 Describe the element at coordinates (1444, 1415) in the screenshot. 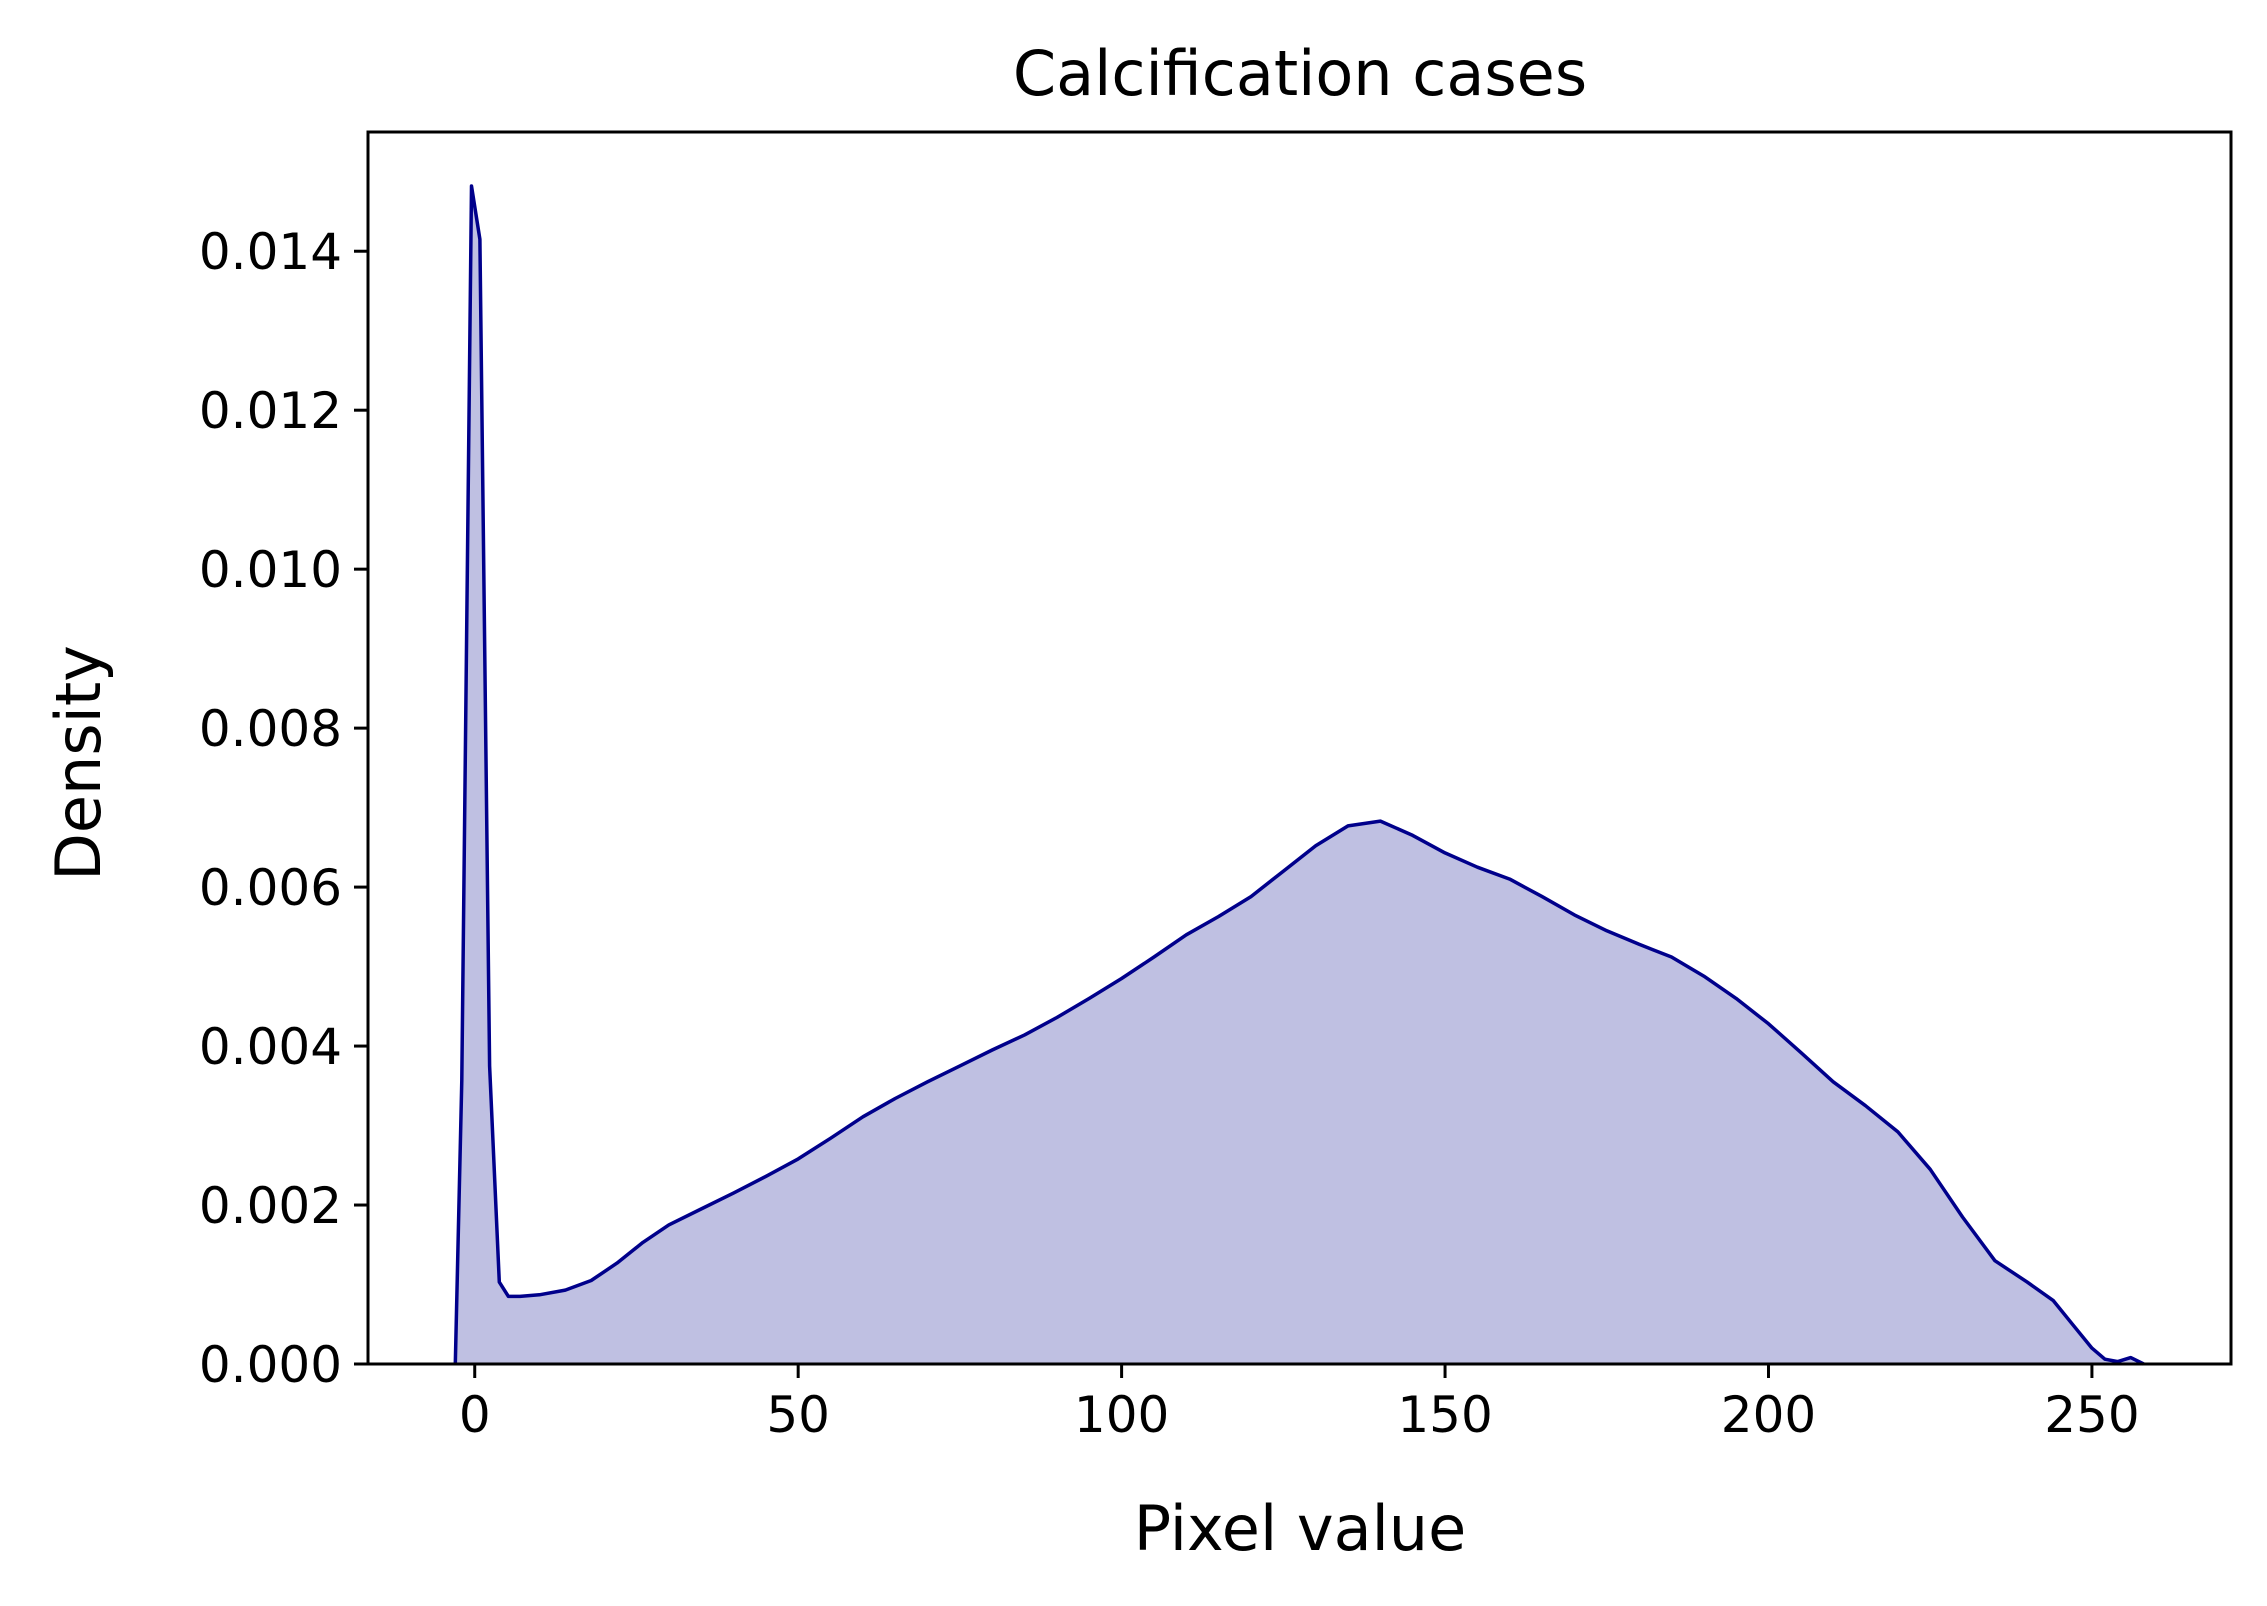

I see `x-tick-label: 150` at that location.